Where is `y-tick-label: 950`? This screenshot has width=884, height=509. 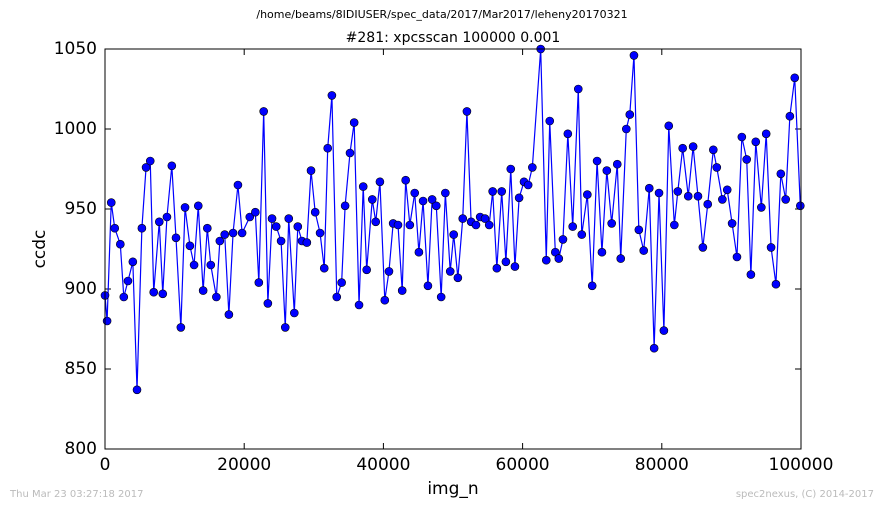
y-tick-label: 950 is located at coordinates (81, 209).